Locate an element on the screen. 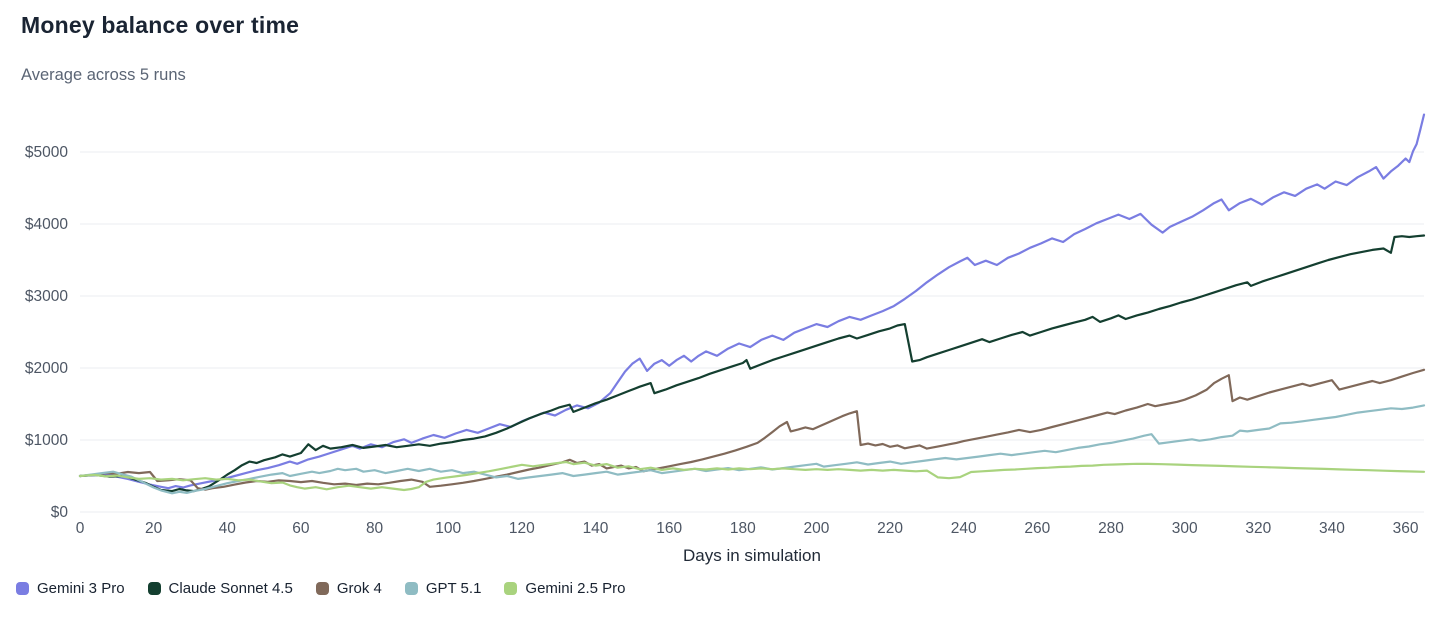 This screenshot has width=1456, height=621. legend-label-gpt-5-1: GPT 5.1 is located at coordinates (453, 588).